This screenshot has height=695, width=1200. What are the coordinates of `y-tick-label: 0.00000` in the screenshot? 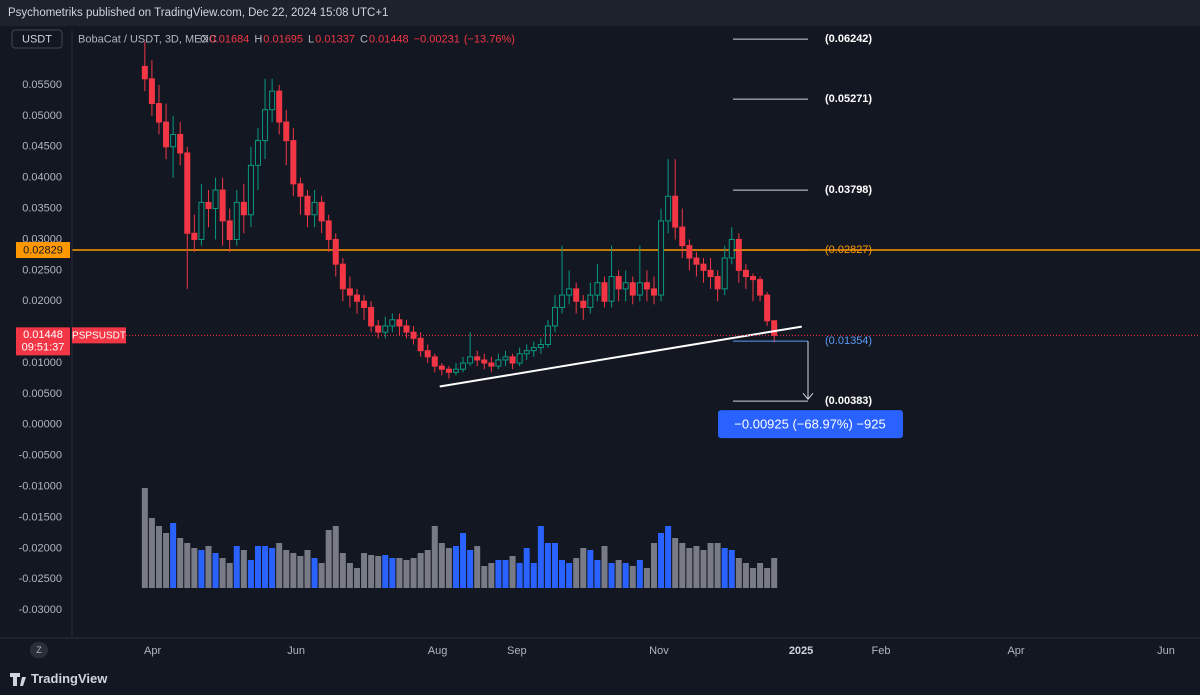 It's located at (42, 425).